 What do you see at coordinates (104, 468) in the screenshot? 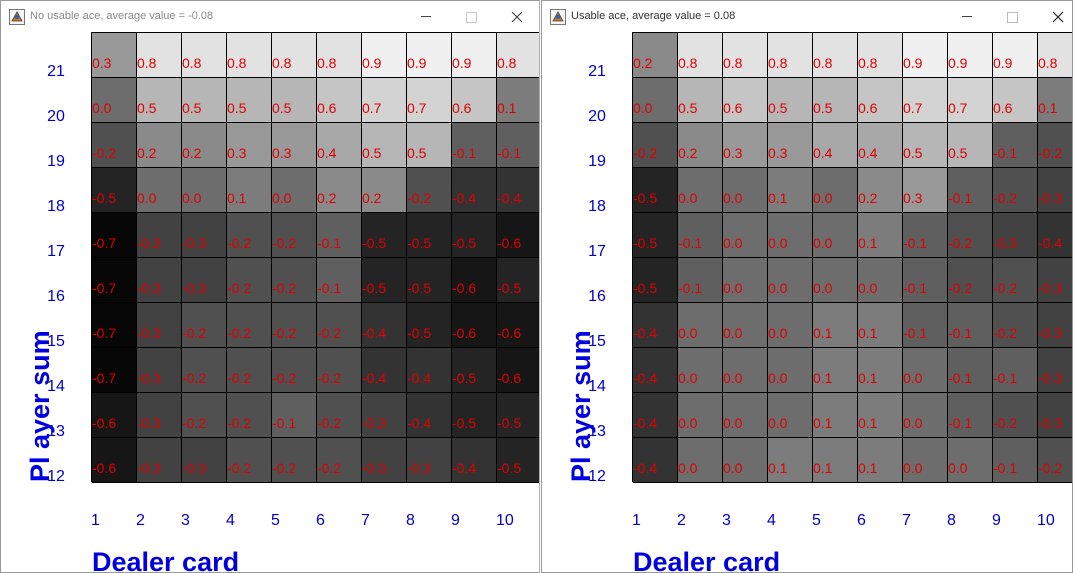
I see `value-label: -0.6` at bounding box center [104, 468].